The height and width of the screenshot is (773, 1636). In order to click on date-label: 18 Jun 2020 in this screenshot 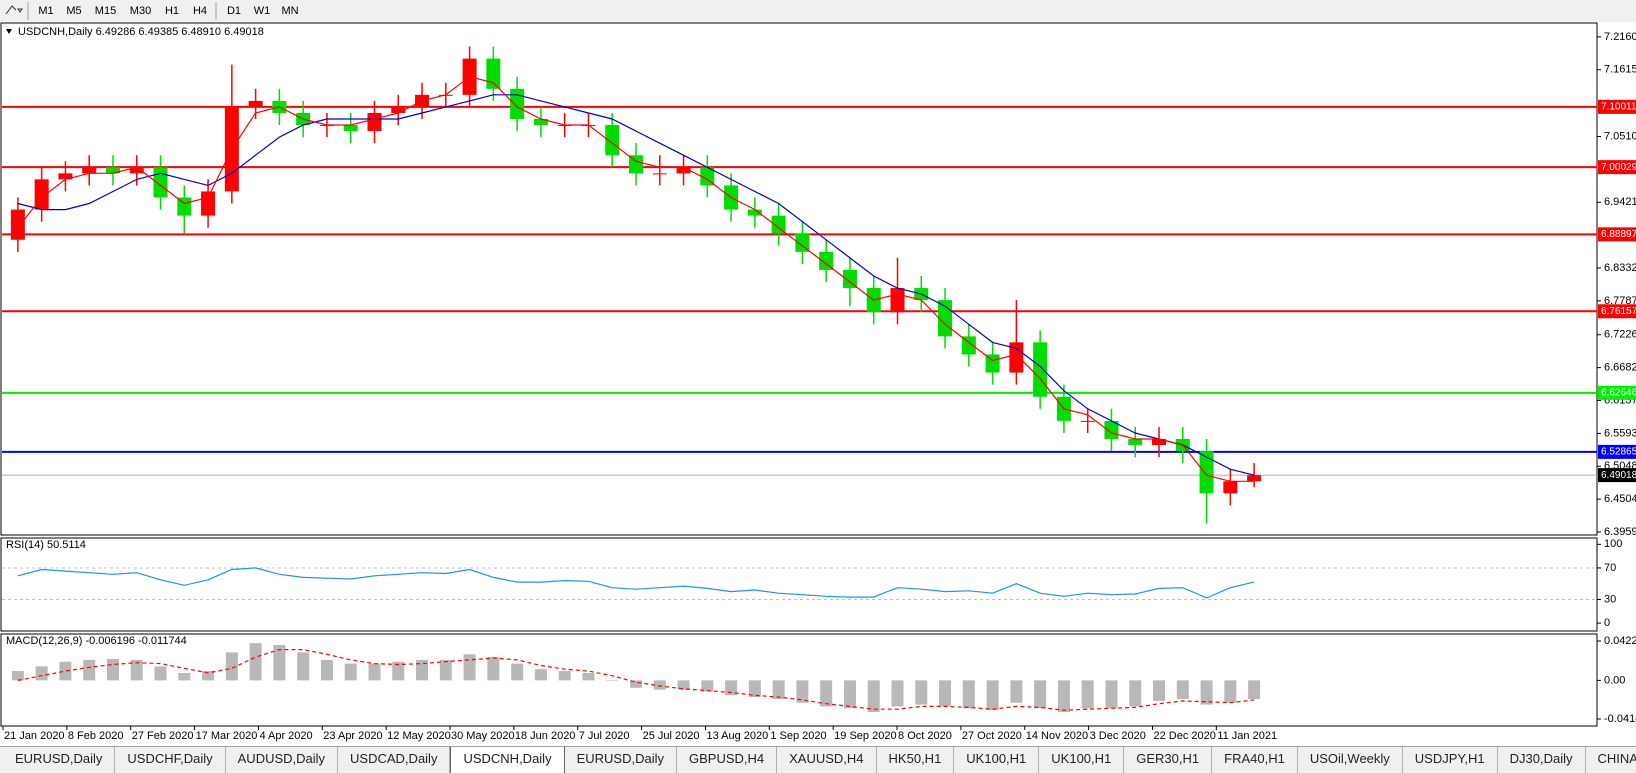, I will do `click(545, 736)`.